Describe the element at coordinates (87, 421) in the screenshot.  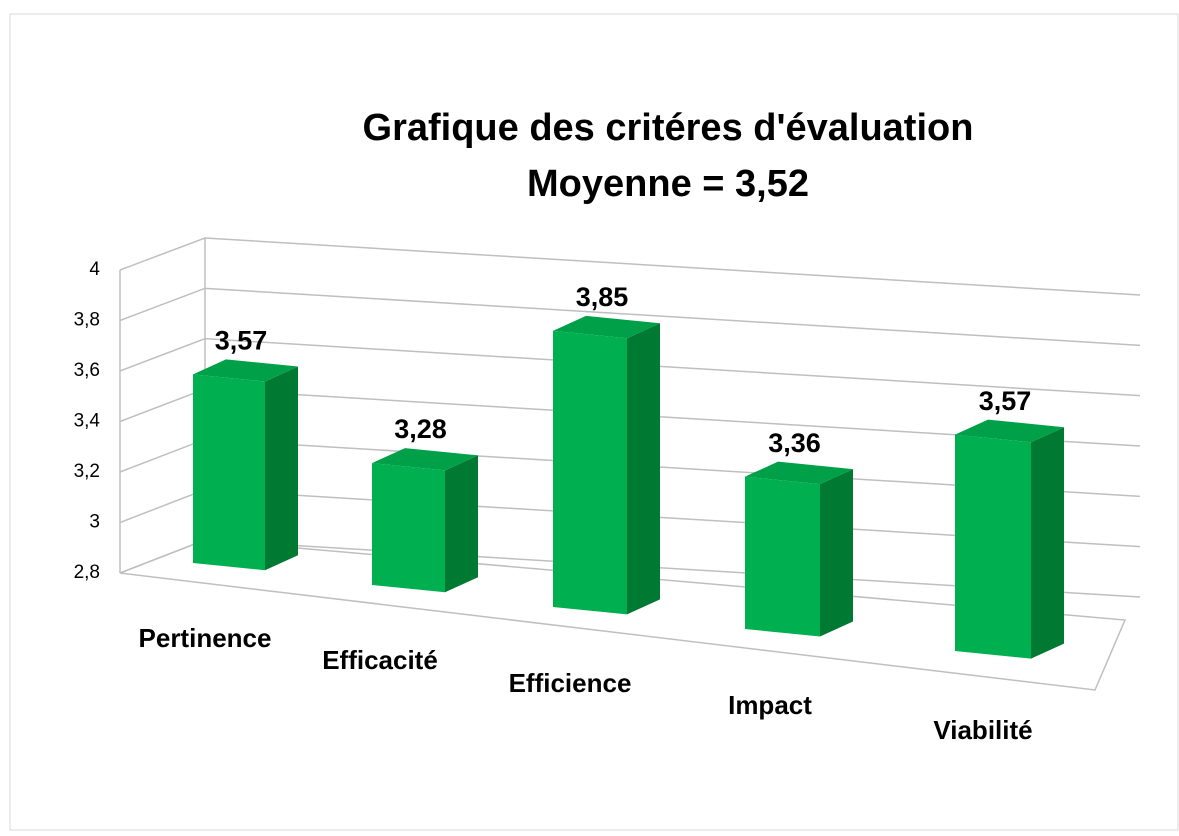
I see `y-tick-label: 3,4` at that location.